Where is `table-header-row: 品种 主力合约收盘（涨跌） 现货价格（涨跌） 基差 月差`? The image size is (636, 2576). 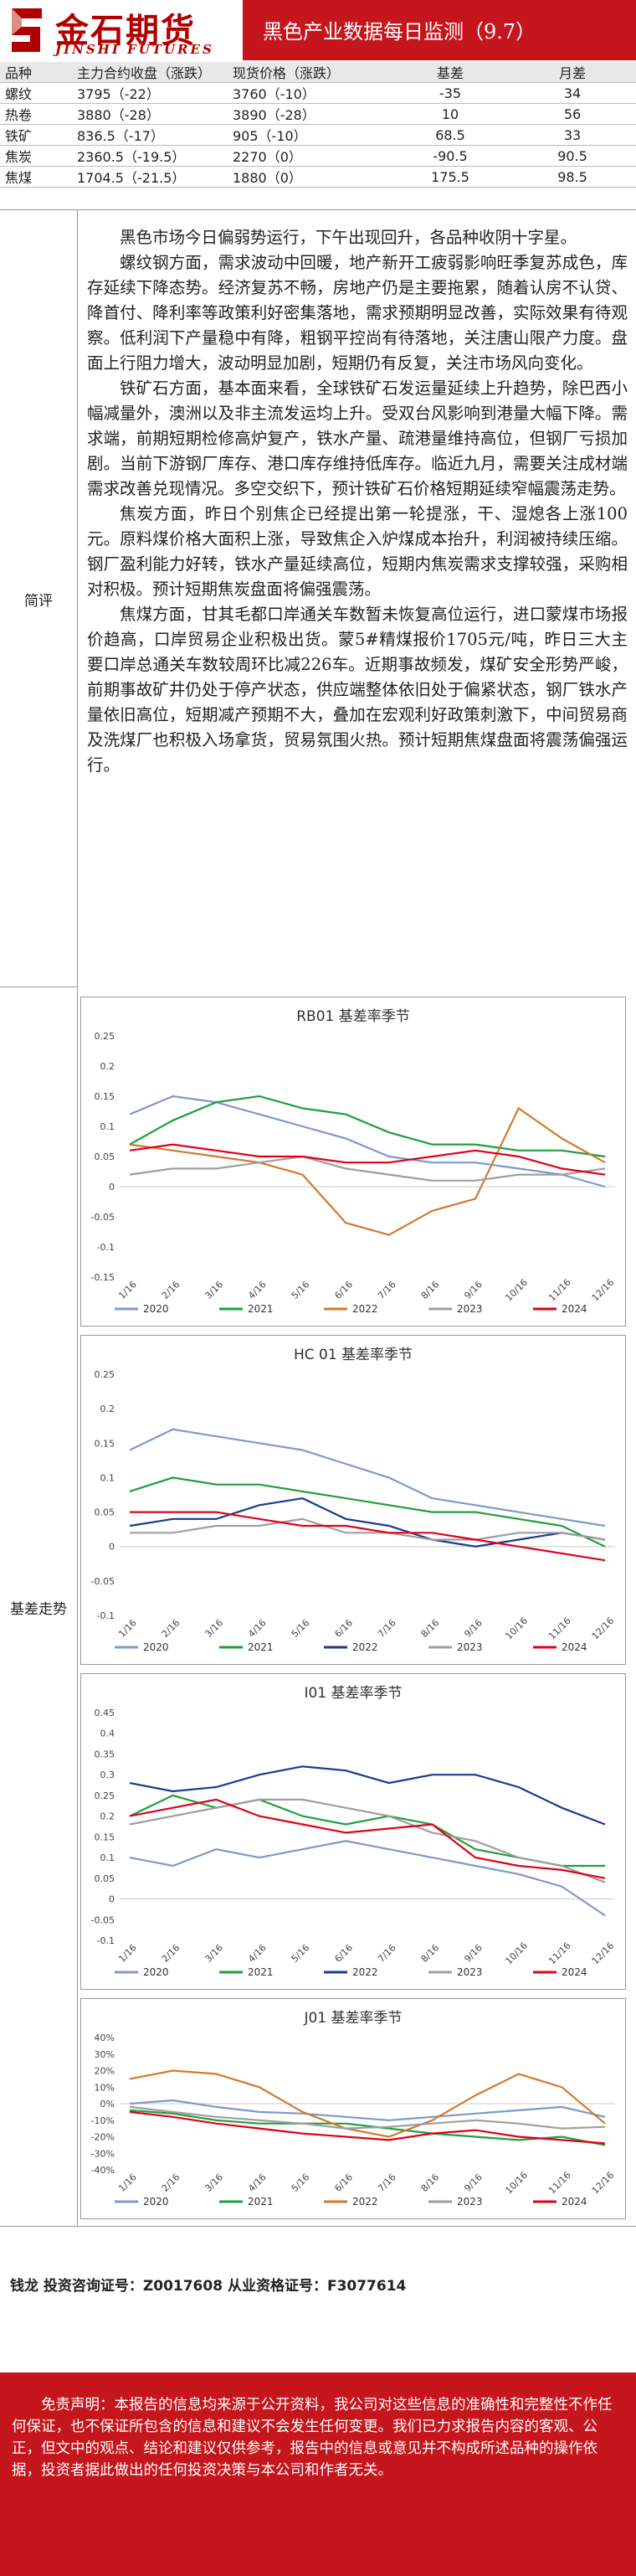 table-header-row: 品种 主力合约收盘（涨跌） 现货价格（涨跌） 基差 月差 is located at coordinates (318, 72).